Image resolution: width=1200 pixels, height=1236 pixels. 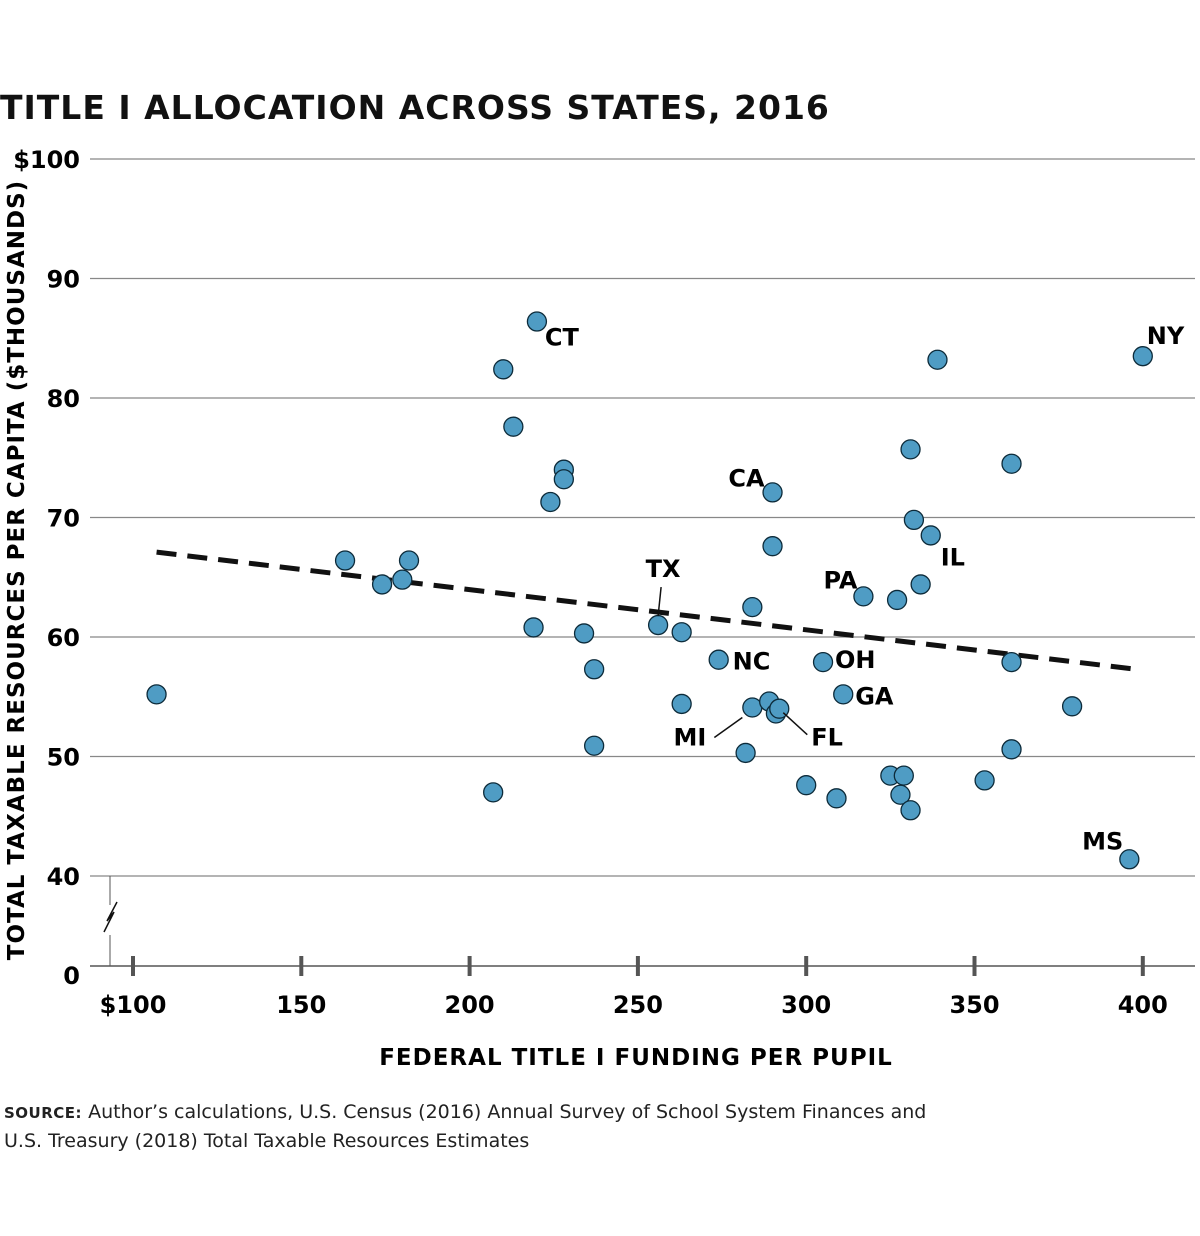 I want to click on trendline, so click(x=646, y=610).